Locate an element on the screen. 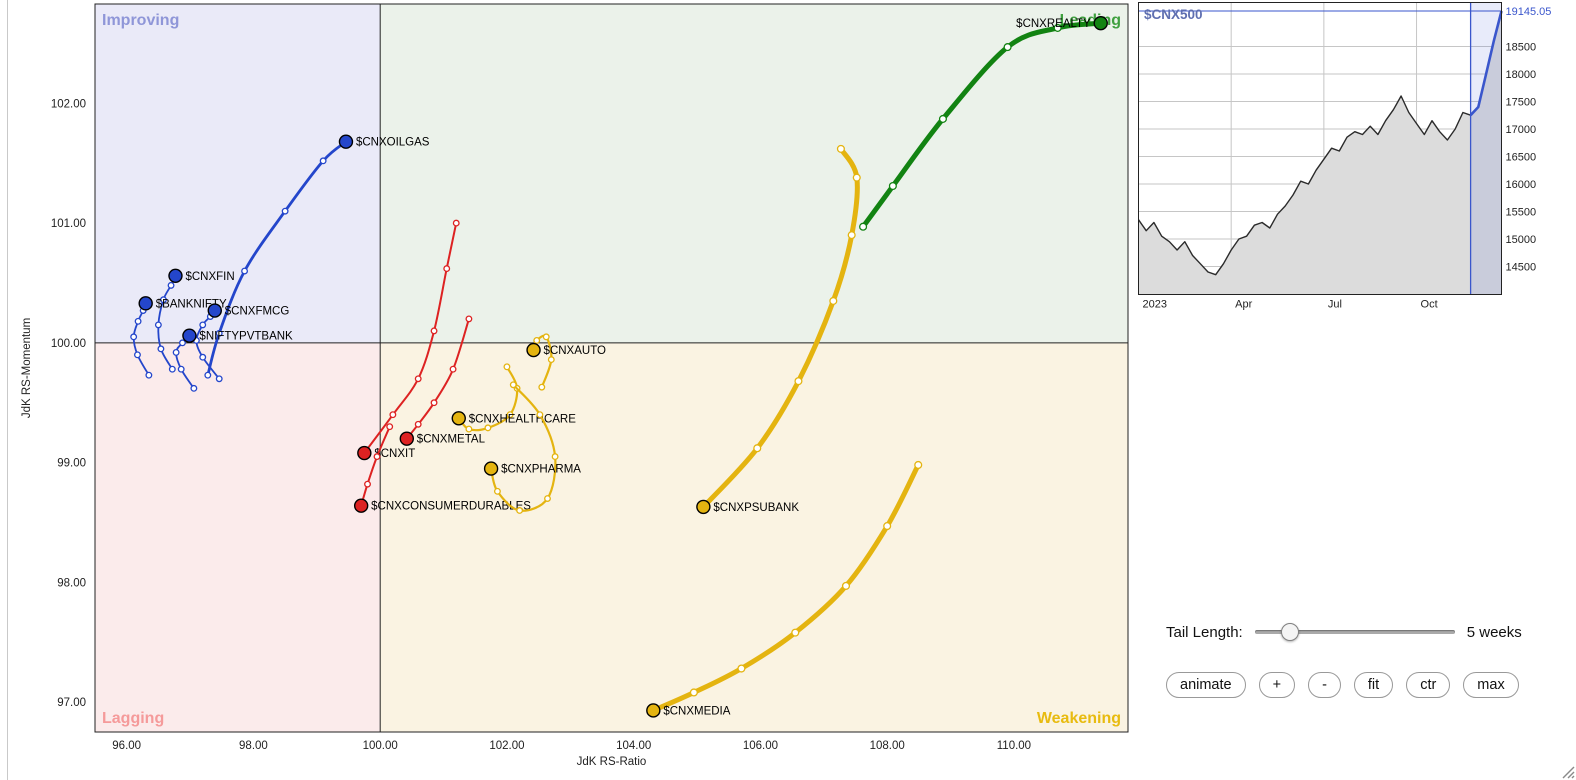 This screenshot has width=1576, height=780. x-axis-tick-label: 100.00 is located at coordinates (380, 746).